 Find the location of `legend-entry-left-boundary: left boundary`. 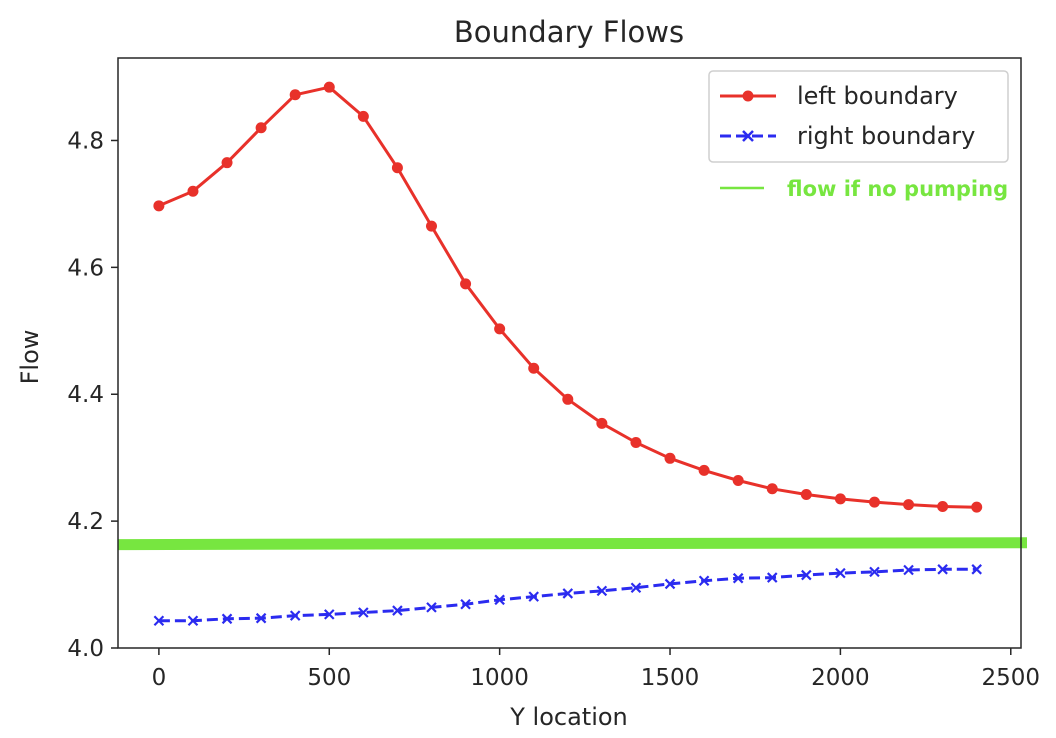

legend-entry-left-boundary: left boundary is located at coordinates (839, 96).